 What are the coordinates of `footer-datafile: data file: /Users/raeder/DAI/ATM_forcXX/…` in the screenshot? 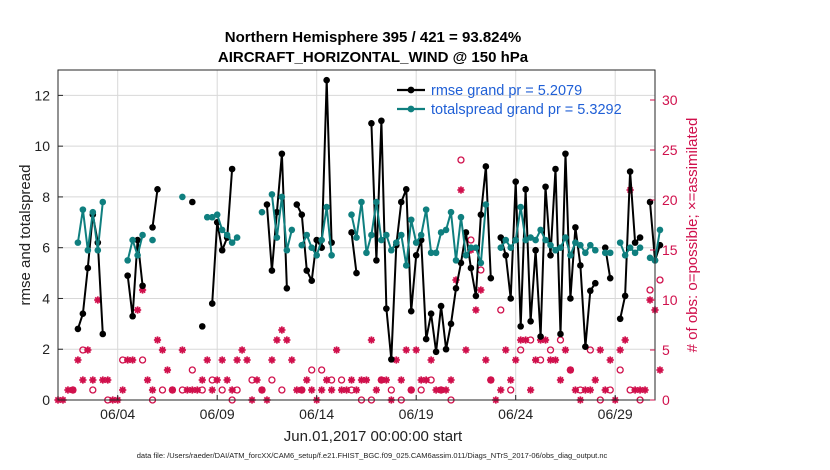 It's located at (372, 455).